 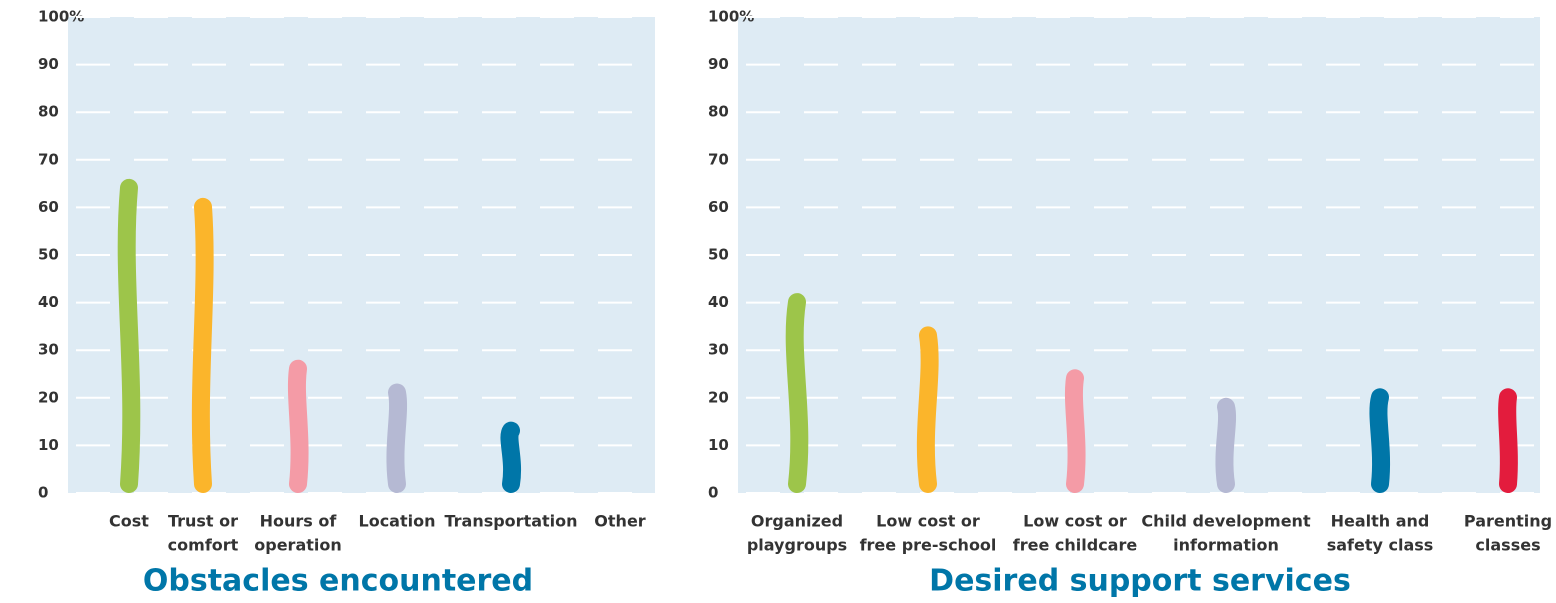 I want to click on x-tick-label: Cost, so click(x=129, y=521).